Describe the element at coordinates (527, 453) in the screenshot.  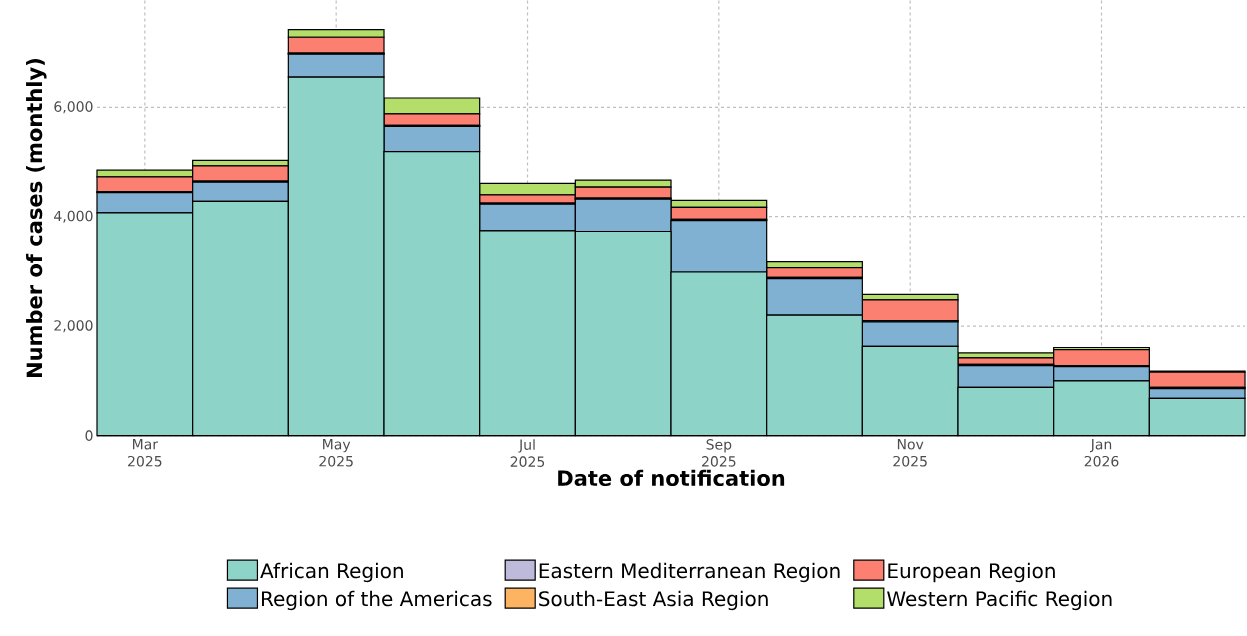
I see `x-tick-label: Jul 2025` at that location.